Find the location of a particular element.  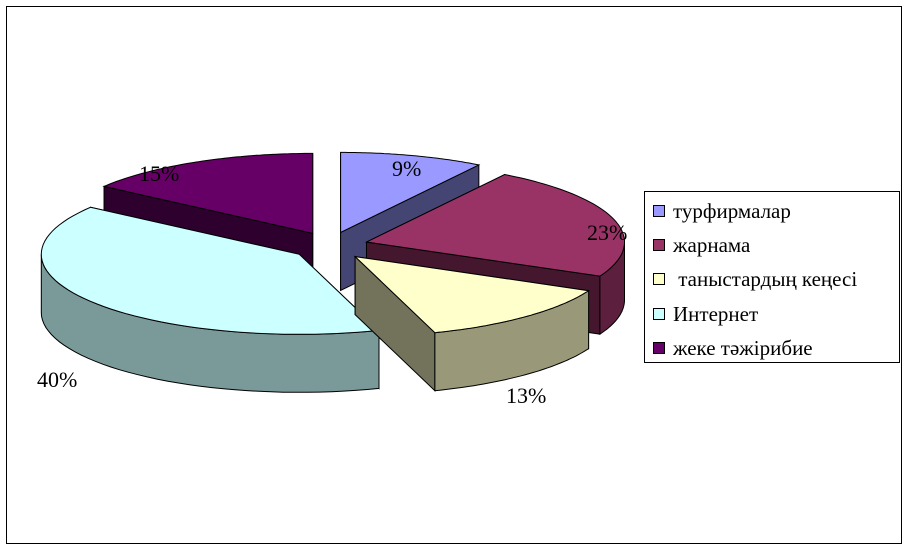

legend-label: Интернет is located at coordinates (716, 313).